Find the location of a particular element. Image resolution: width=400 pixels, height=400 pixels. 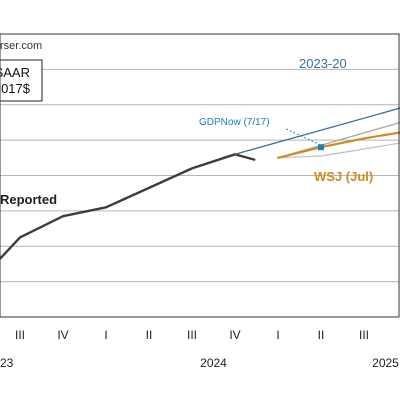

units-box is located at coordinates (21, 80).